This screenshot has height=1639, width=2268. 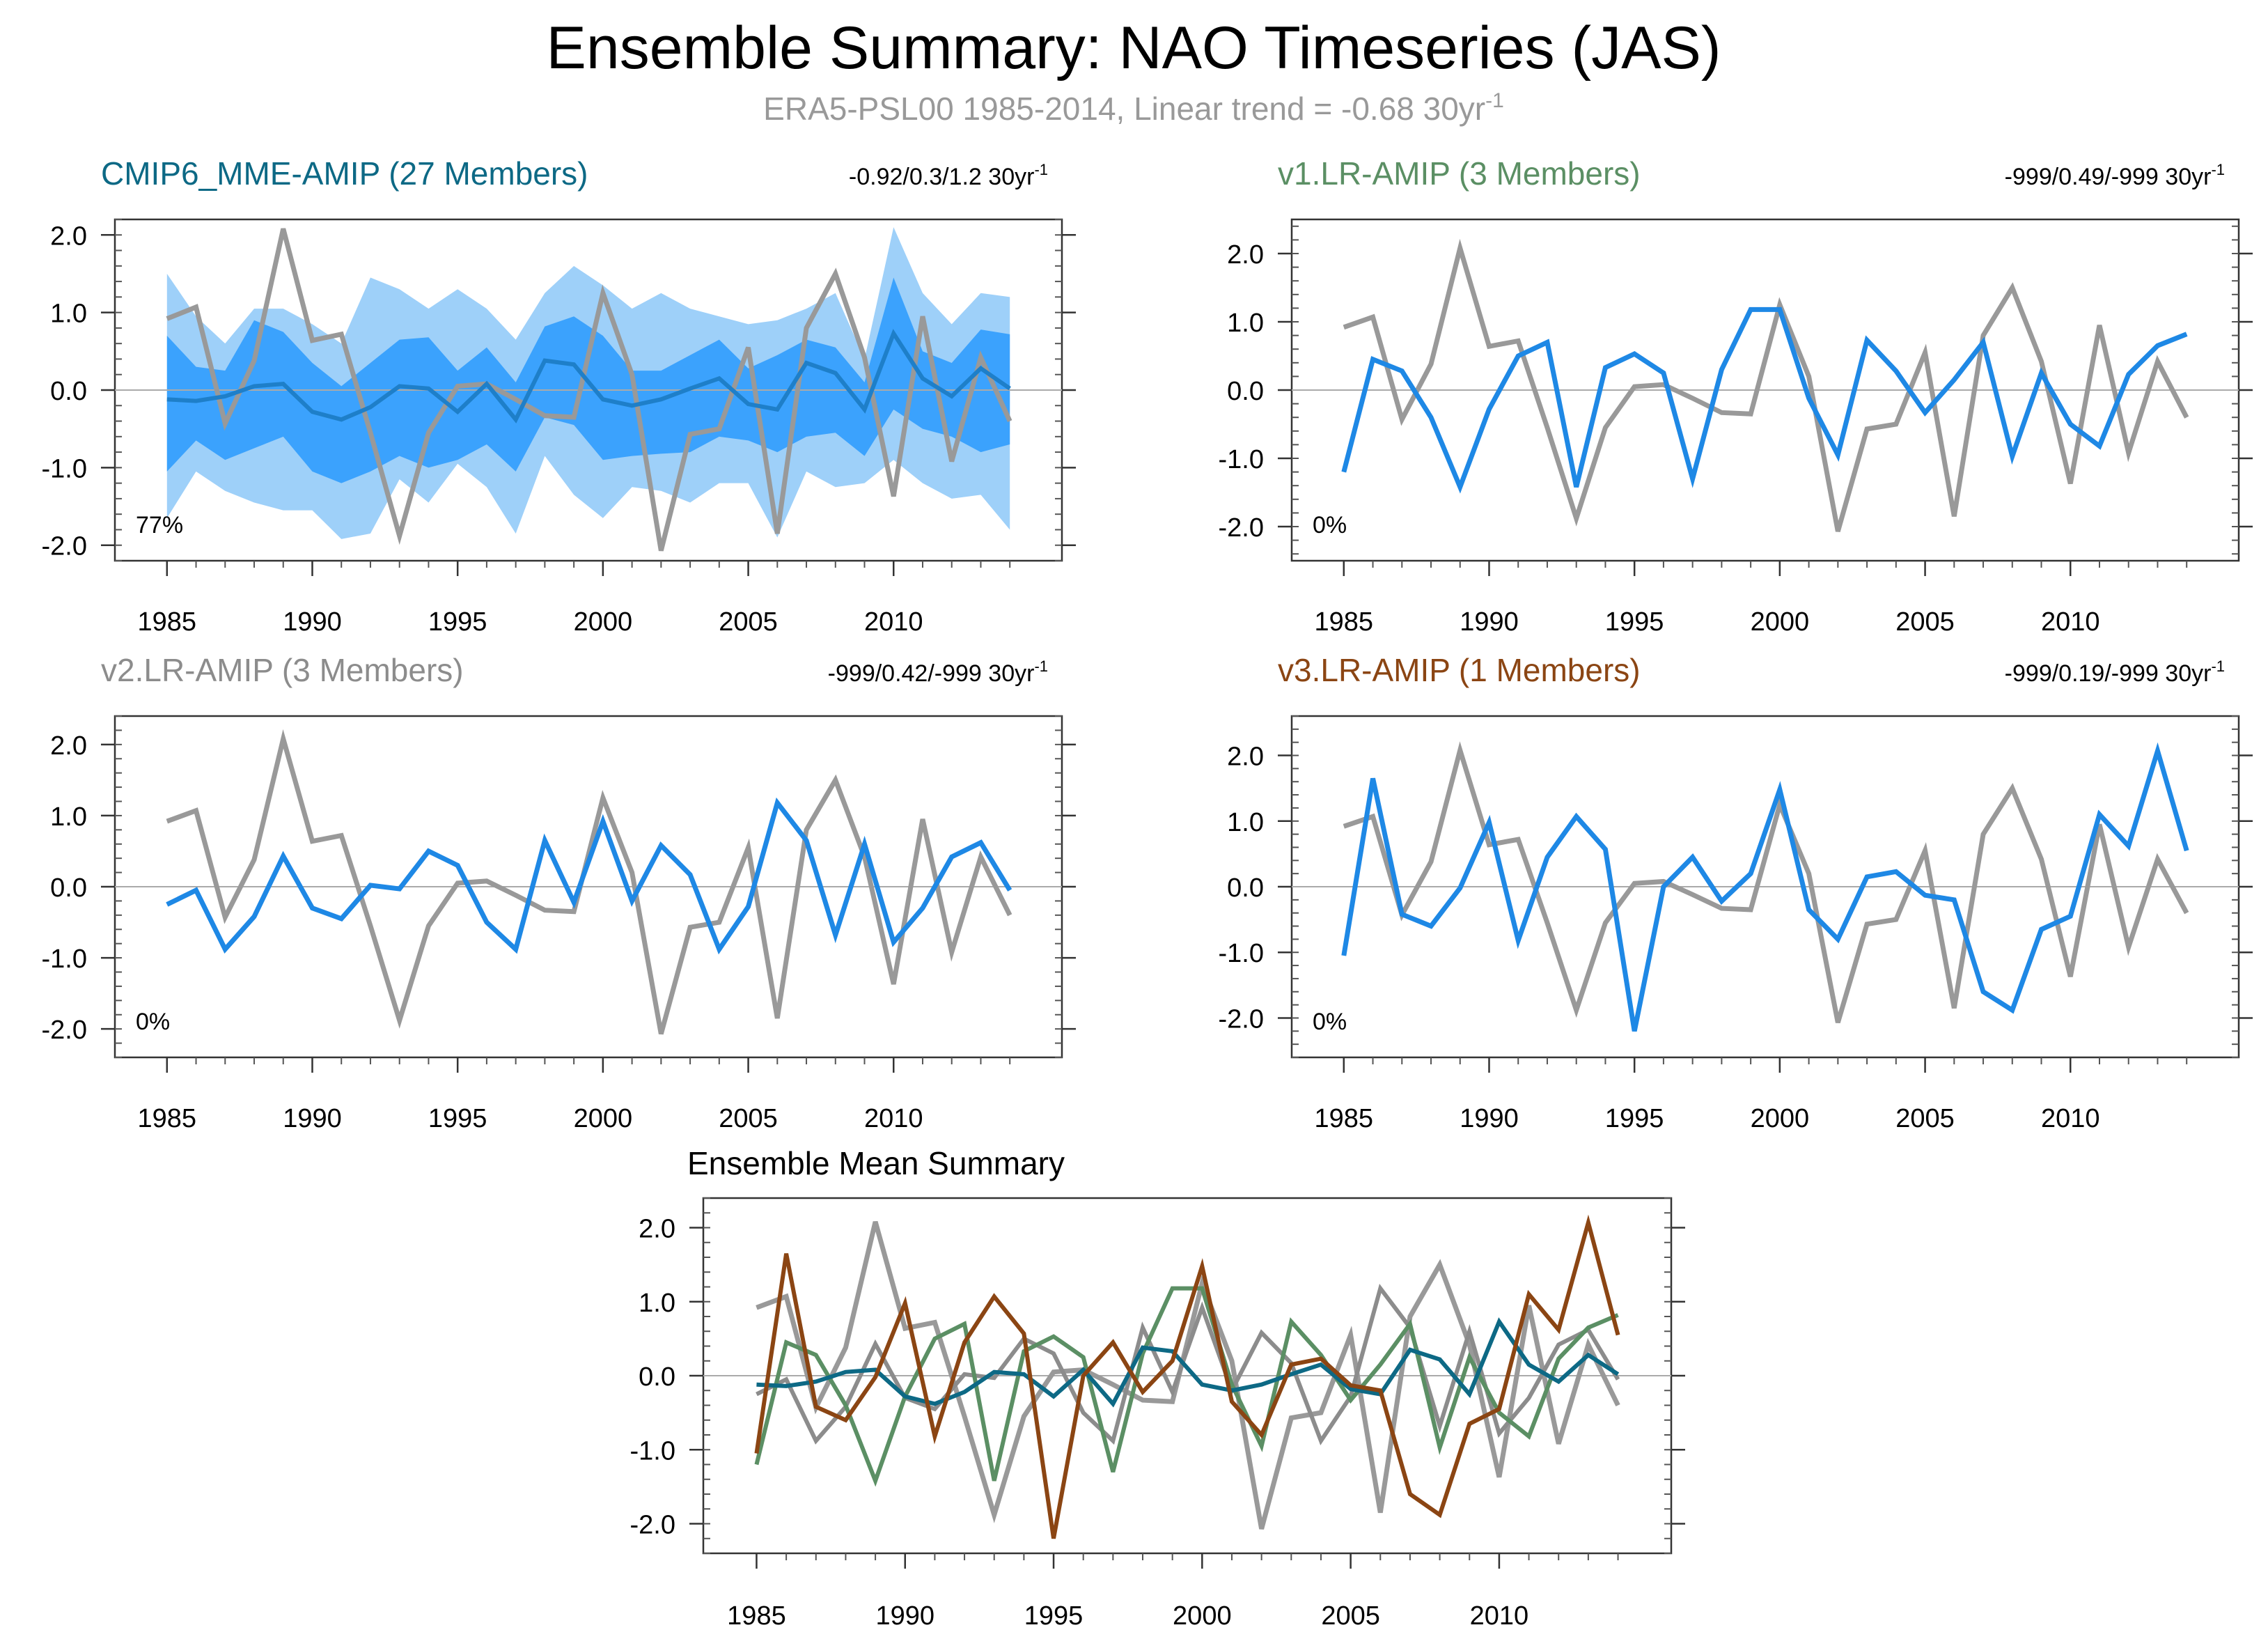 I want to click on trend-label: -999/0.49/-999 30yr-1, so click(x=2115, y=175).